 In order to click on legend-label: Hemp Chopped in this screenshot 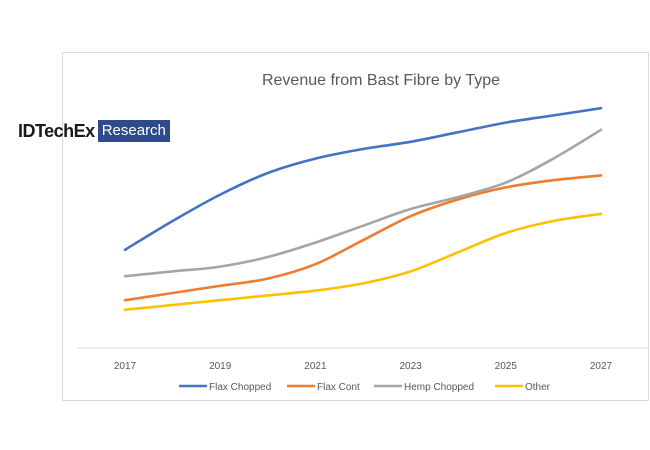, I will do `click(439, 387)`.